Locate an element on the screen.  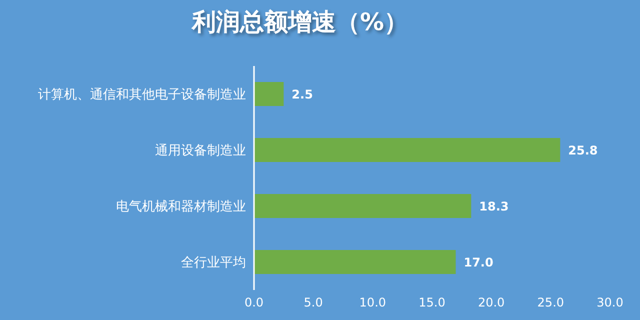
x-tick-label: 0.0 is located at coordinates (254, 303).